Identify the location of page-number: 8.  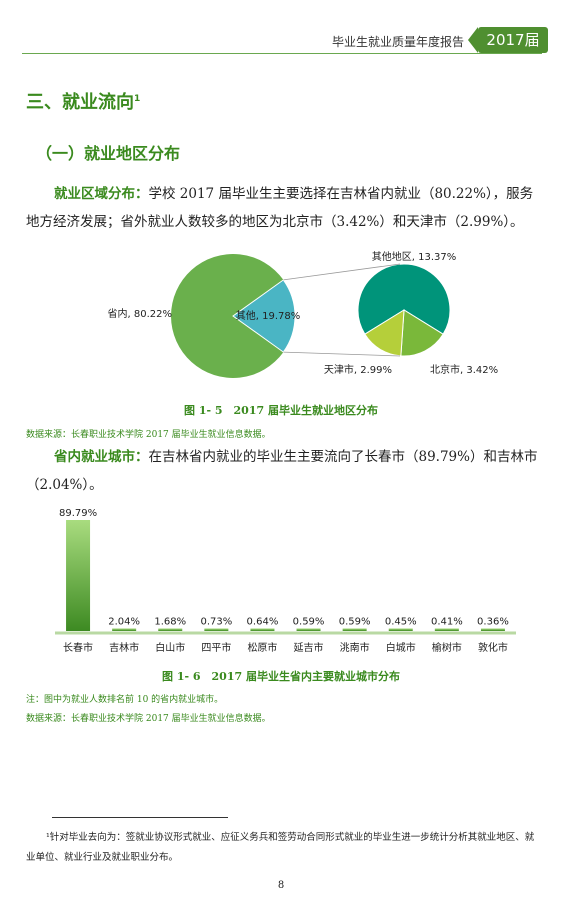
(281, 885).